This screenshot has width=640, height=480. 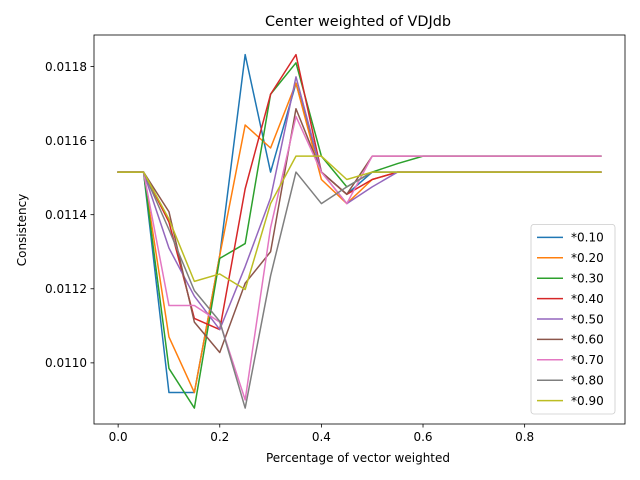 What do you see at coordinates (219, 437) in the screenshot?
I see `x-tick-label: 0.2` at bounding box center [219, 437].